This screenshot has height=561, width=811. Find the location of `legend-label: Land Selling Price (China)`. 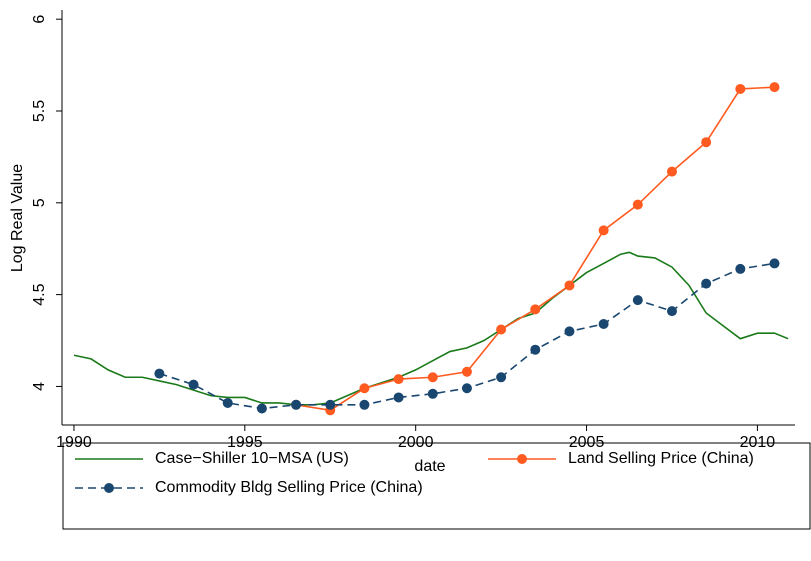

legend-label: Land Selling Price (China) is located at coordinates (661, 458).